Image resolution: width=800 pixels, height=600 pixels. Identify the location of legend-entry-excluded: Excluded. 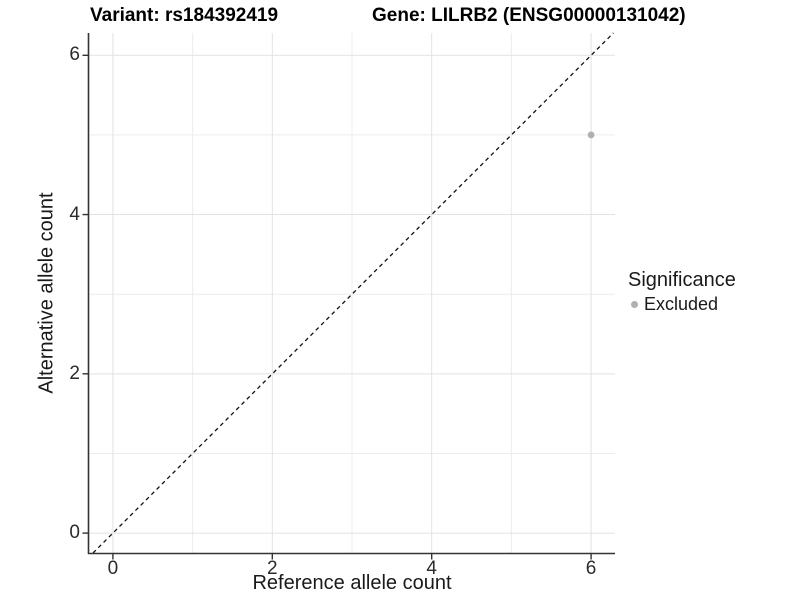
(682, 304).